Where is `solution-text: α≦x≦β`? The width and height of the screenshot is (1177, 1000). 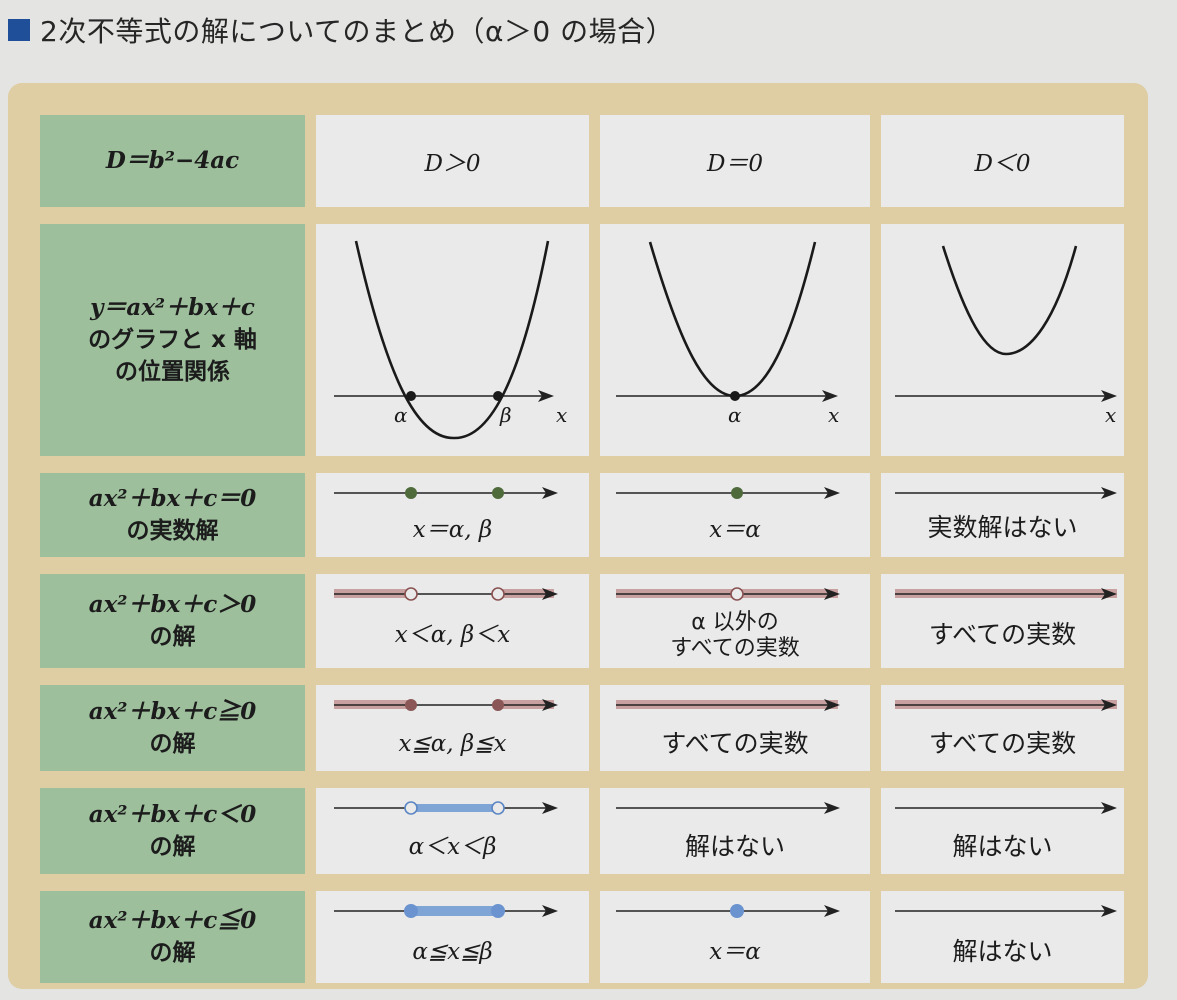 solution-text: α≦x≦β is located at coordinates (452, 952).